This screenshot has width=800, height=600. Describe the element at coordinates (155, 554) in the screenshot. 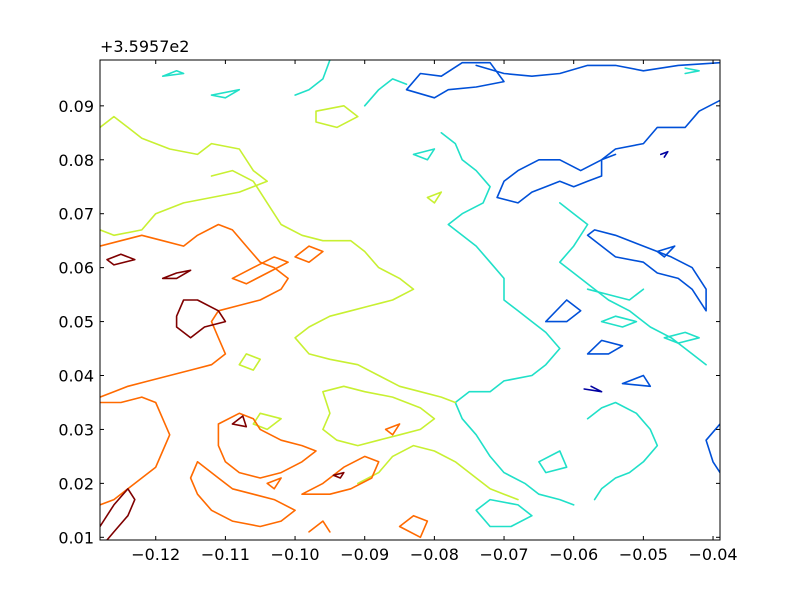

I see `x-tick-label: −0.12` at that location.